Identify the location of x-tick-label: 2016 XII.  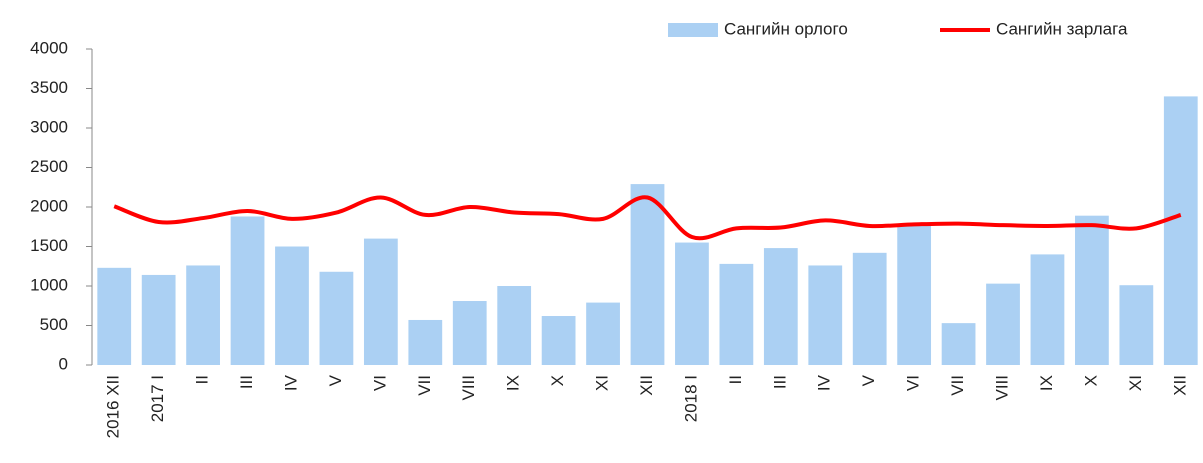
(113, 406).